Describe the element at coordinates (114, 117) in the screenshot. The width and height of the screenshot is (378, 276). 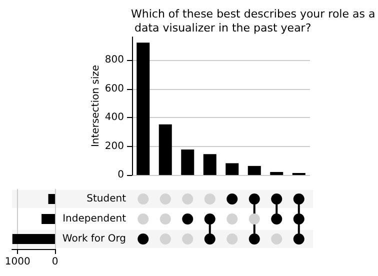
I see `y-tick-label: 400` at that location.